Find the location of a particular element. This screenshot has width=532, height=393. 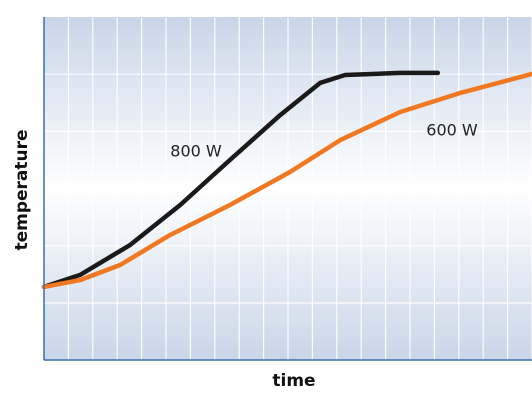

y-axis-title: temperature is located at coordinates (22, 189).